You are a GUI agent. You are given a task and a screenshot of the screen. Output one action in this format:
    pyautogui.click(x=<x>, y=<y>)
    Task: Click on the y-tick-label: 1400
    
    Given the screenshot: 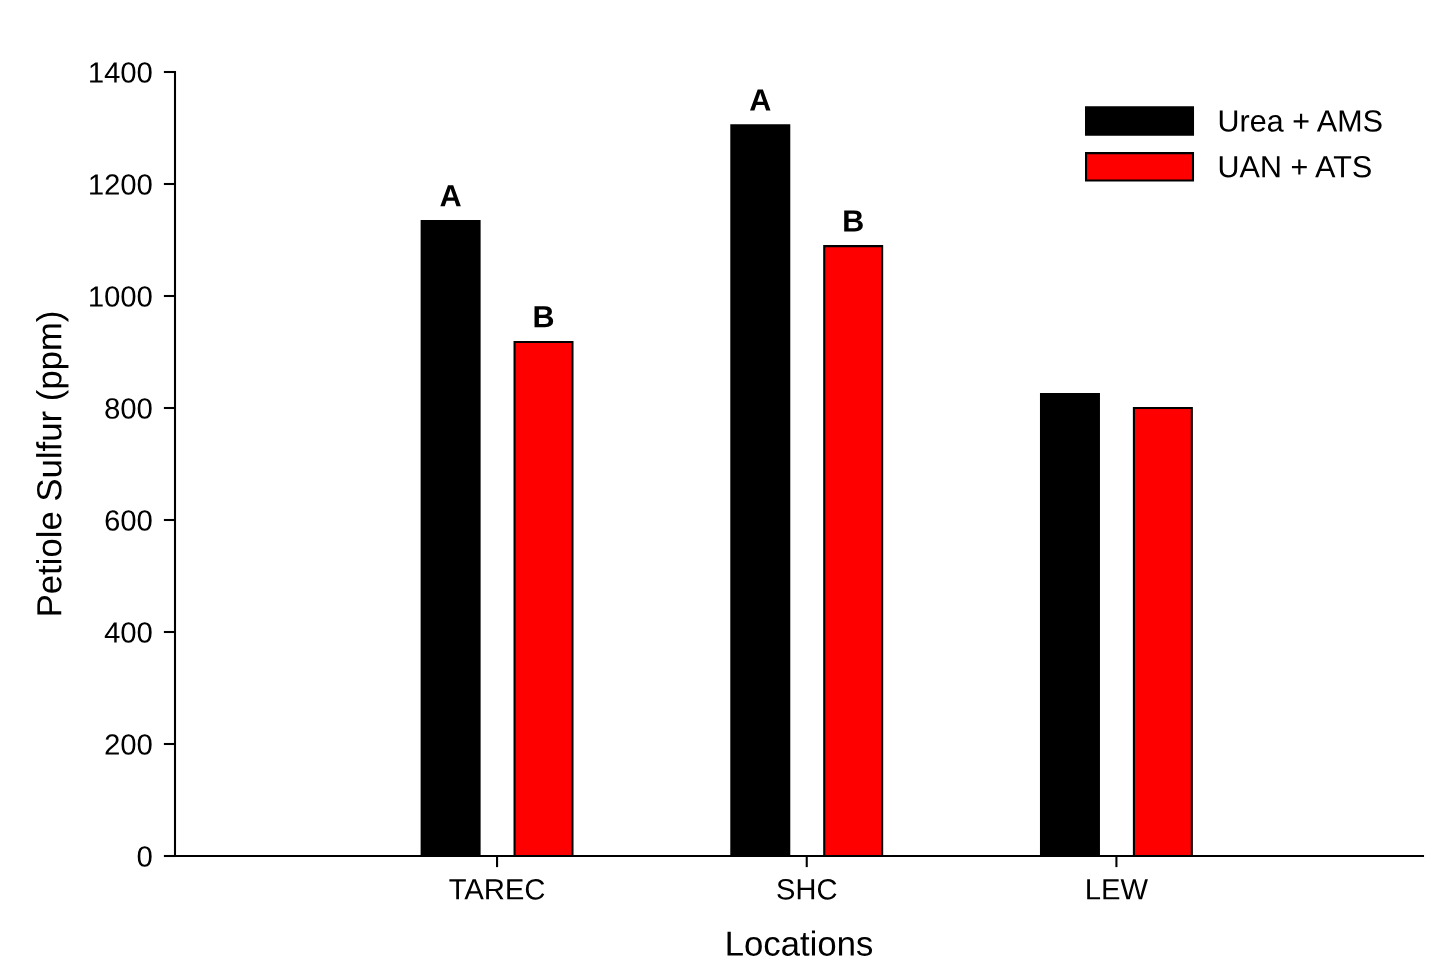 What is the action you would take?
    pyautogui.click(x=121, y=72)
    